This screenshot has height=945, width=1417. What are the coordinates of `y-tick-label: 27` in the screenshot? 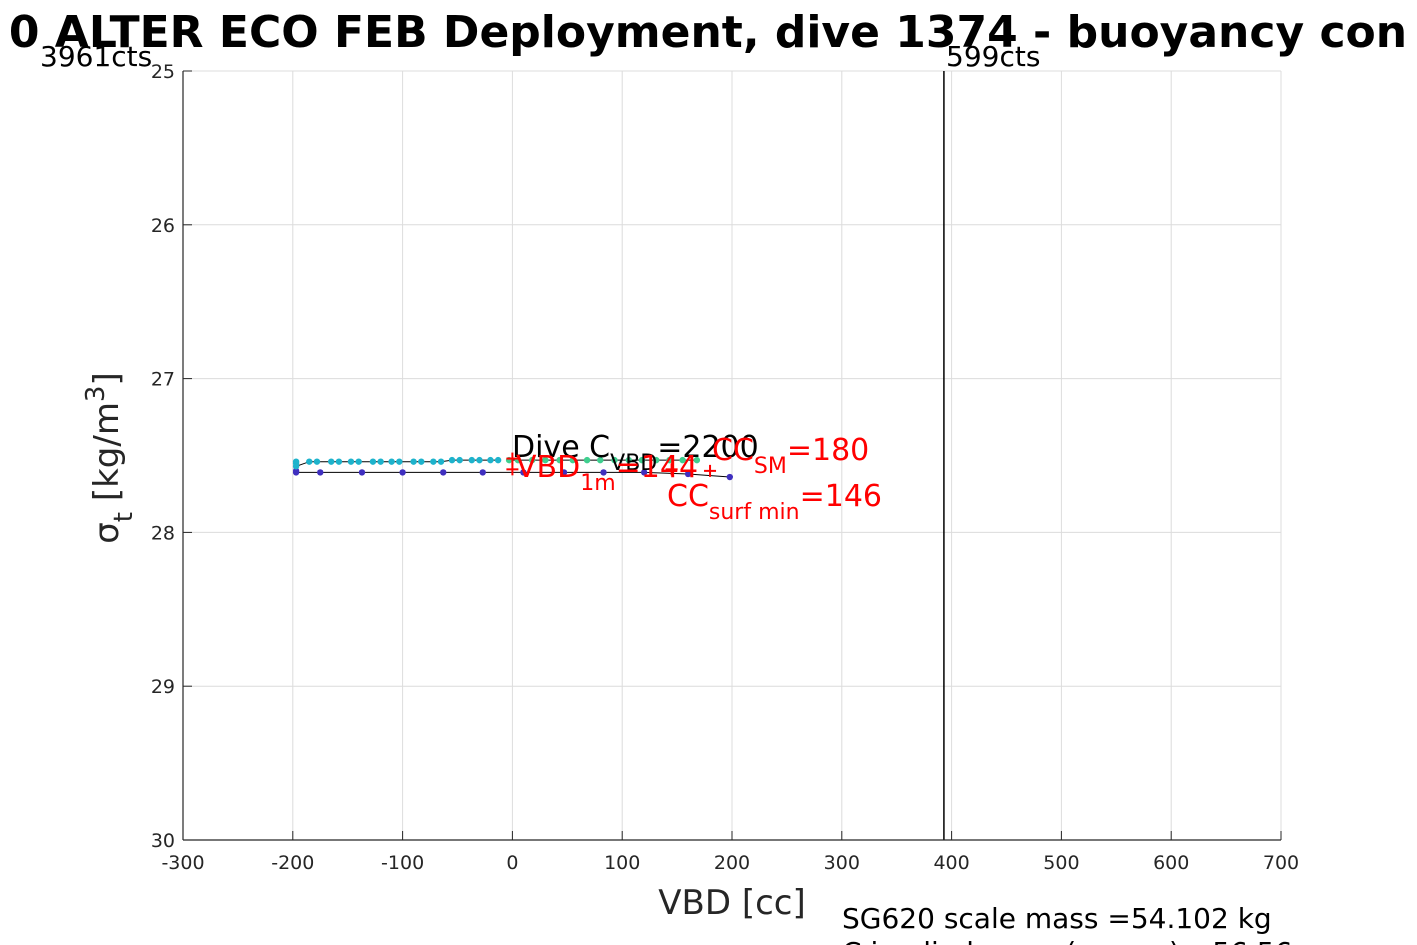 It's located at (163, 380).